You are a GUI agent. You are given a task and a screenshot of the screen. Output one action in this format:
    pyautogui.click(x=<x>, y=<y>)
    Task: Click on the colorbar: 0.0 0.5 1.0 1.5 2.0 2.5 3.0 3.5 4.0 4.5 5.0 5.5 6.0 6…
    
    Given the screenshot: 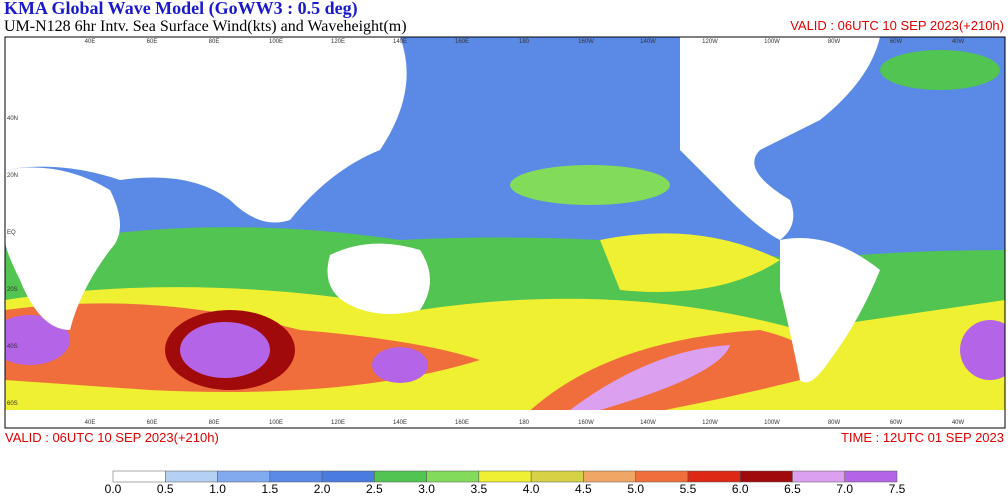 What is the action you would take?
    pyautogui.click(x=505, y=483)
    